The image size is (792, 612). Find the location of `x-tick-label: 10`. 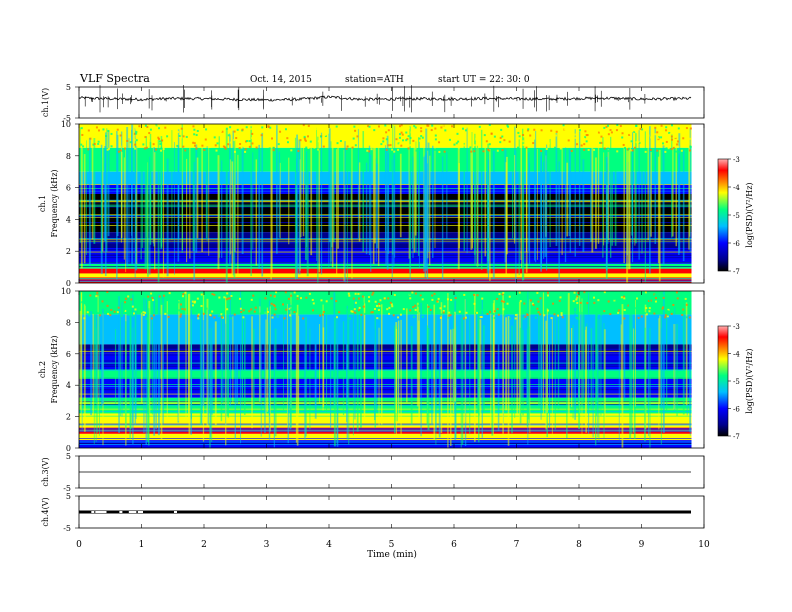

x-tick-label: 10 is located at coordinates (704, 545).